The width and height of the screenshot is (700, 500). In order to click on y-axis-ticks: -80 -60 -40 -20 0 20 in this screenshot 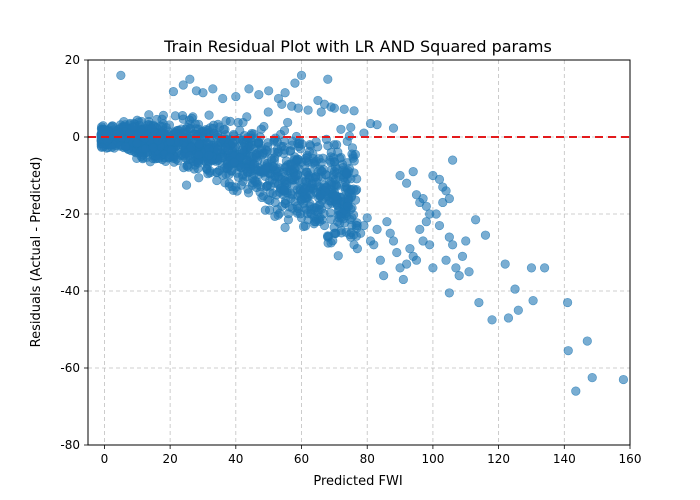, I will do `click(74, 252)`.